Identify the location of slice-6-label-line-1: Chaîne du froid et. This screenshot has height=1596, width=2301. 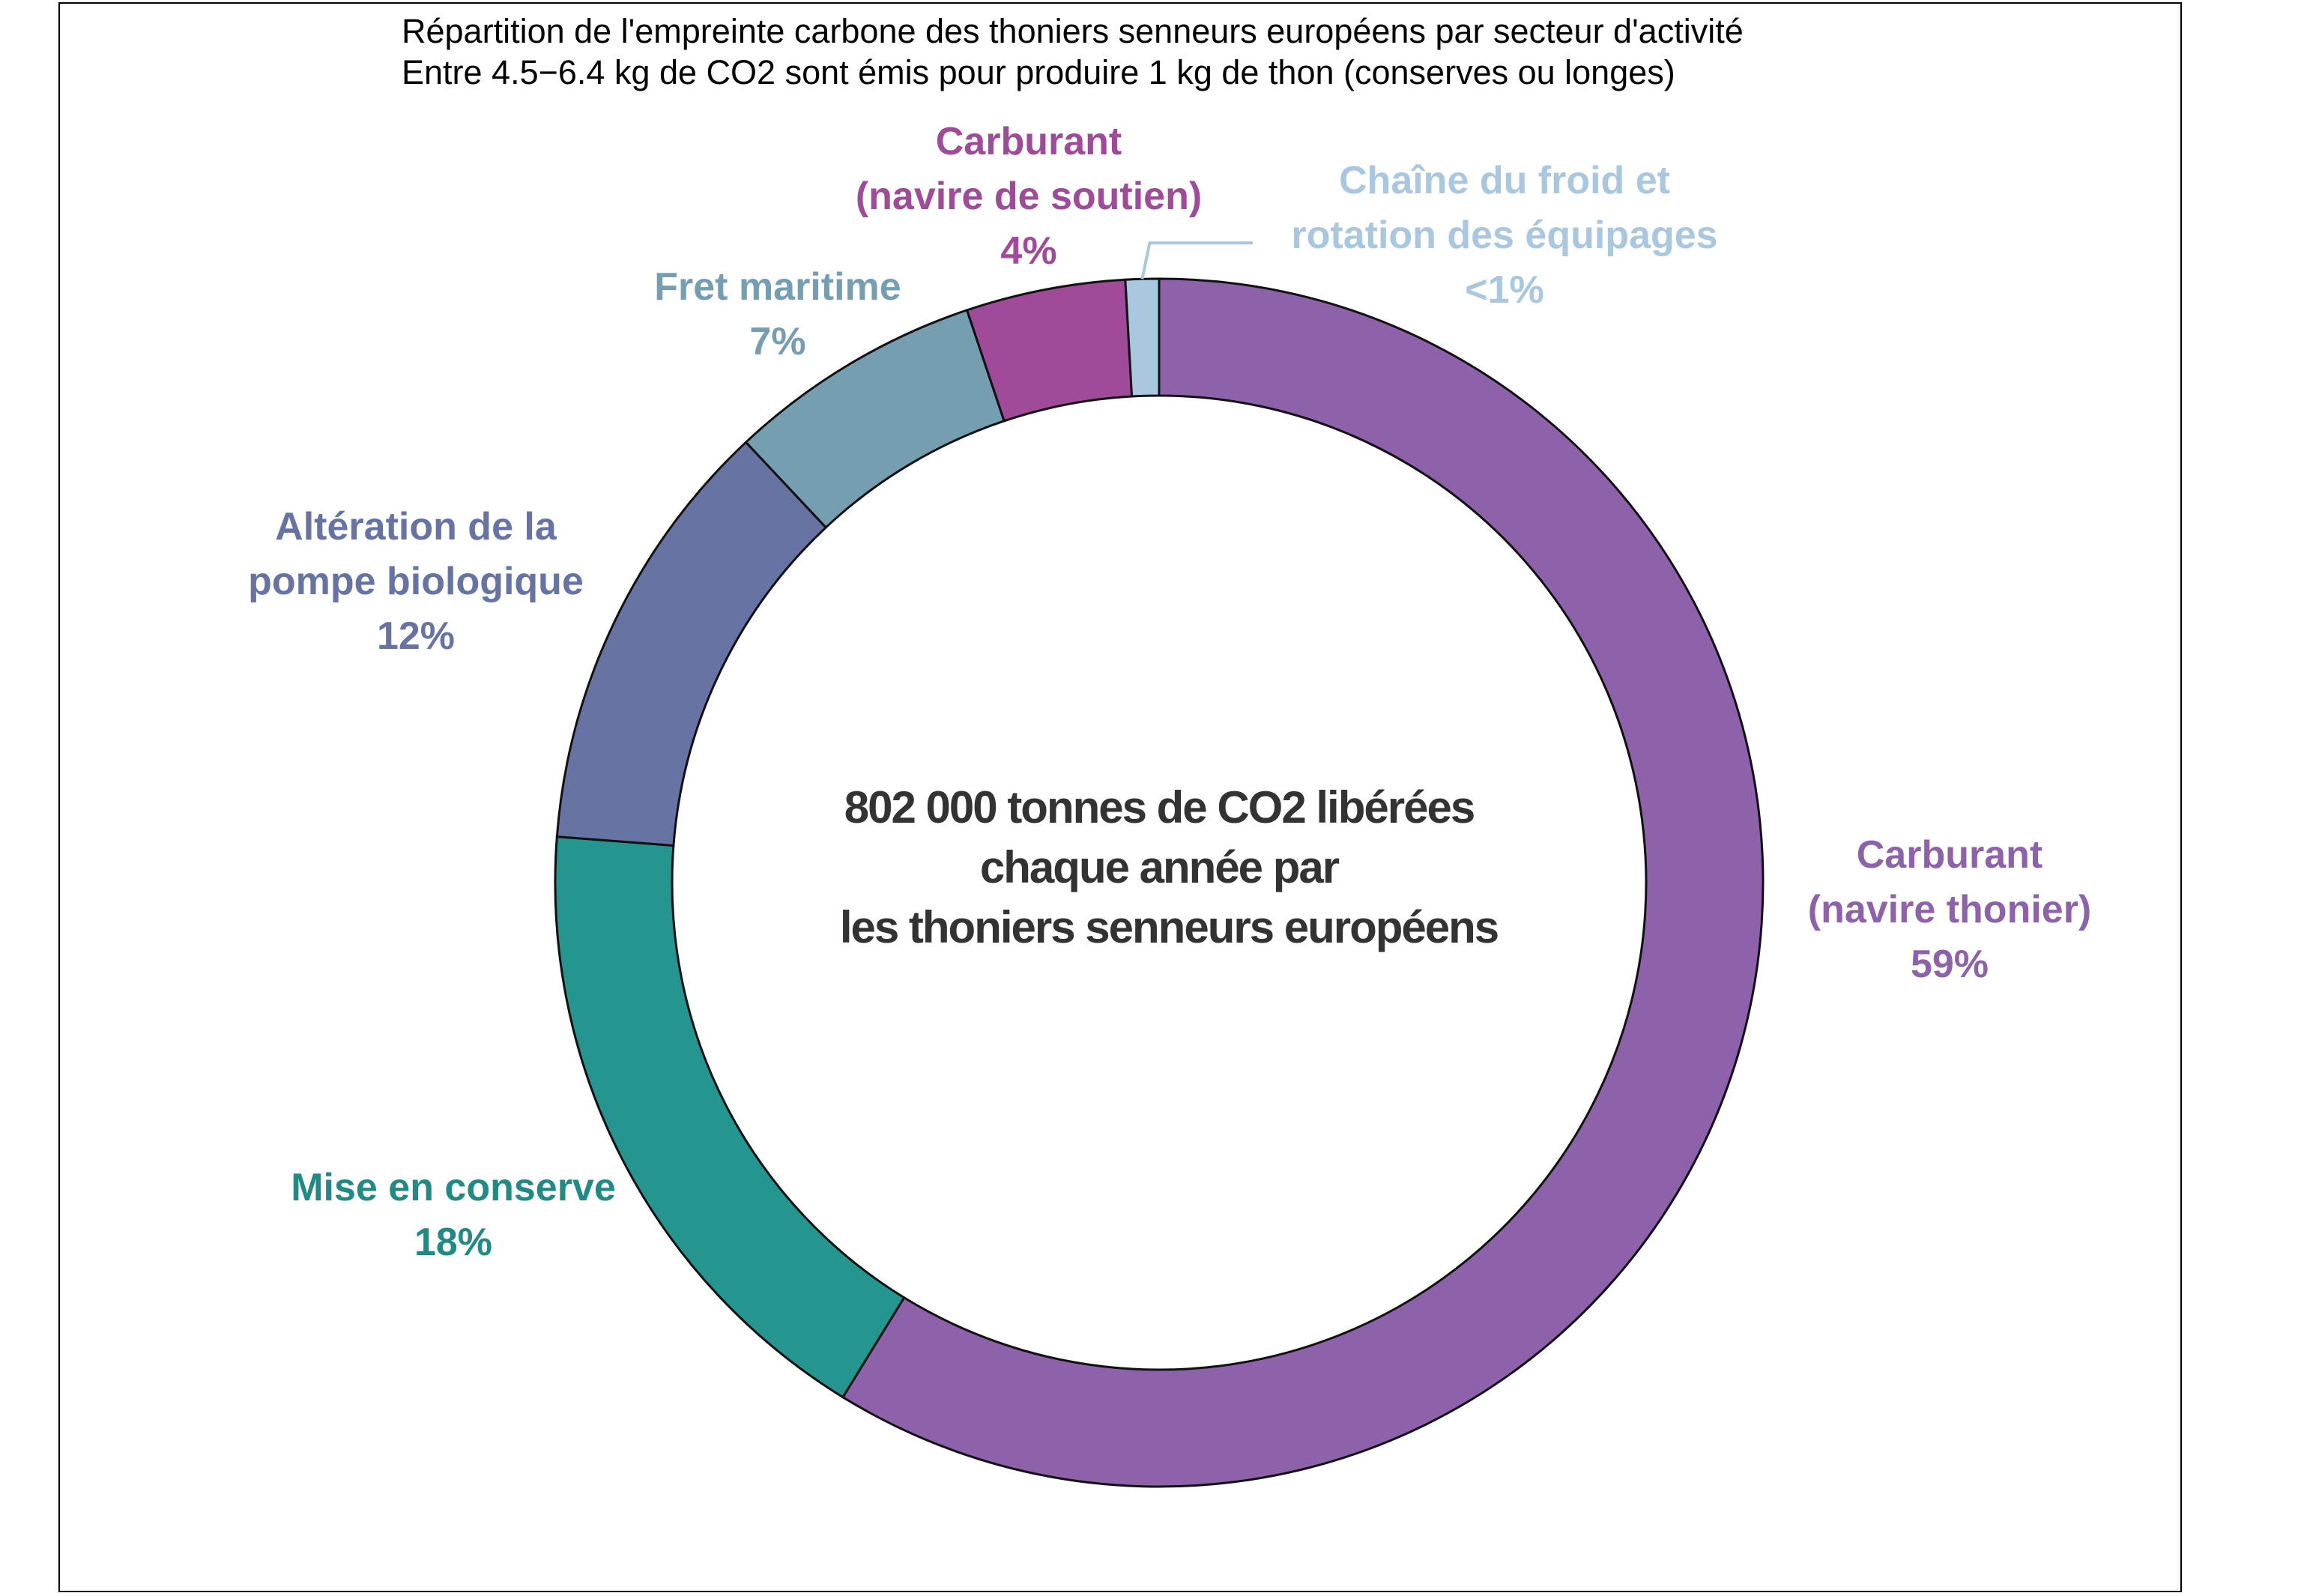
(1505, 180).